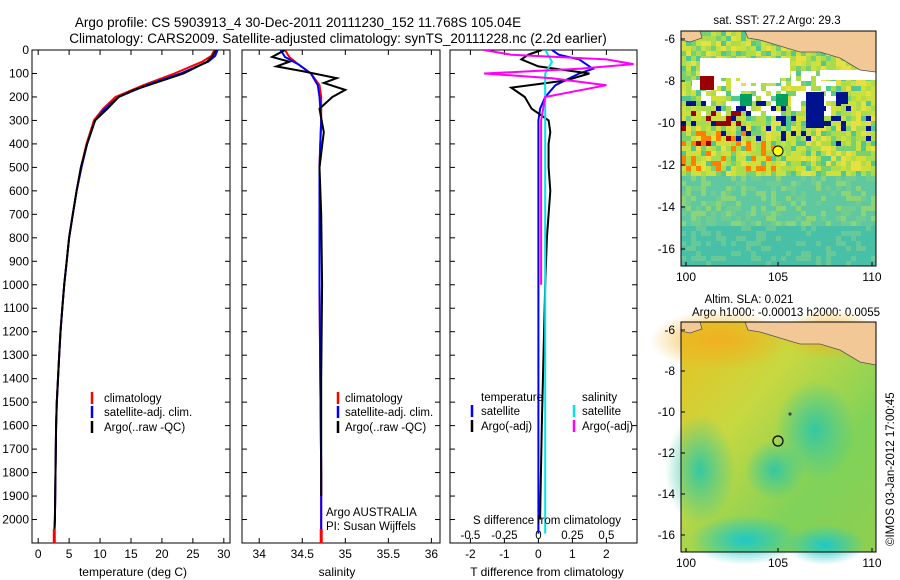  What do you see at coordinates (346, 554) in the screenshot?
I see `x-tick-label: 35` at bounding box center [346, 554].